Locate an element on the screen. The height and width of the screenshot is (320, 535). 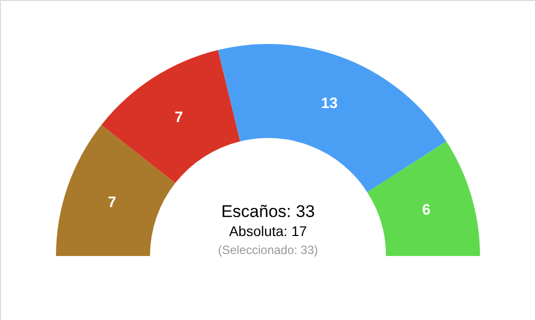
data-label: 13 is located at coordinates (329, 103).